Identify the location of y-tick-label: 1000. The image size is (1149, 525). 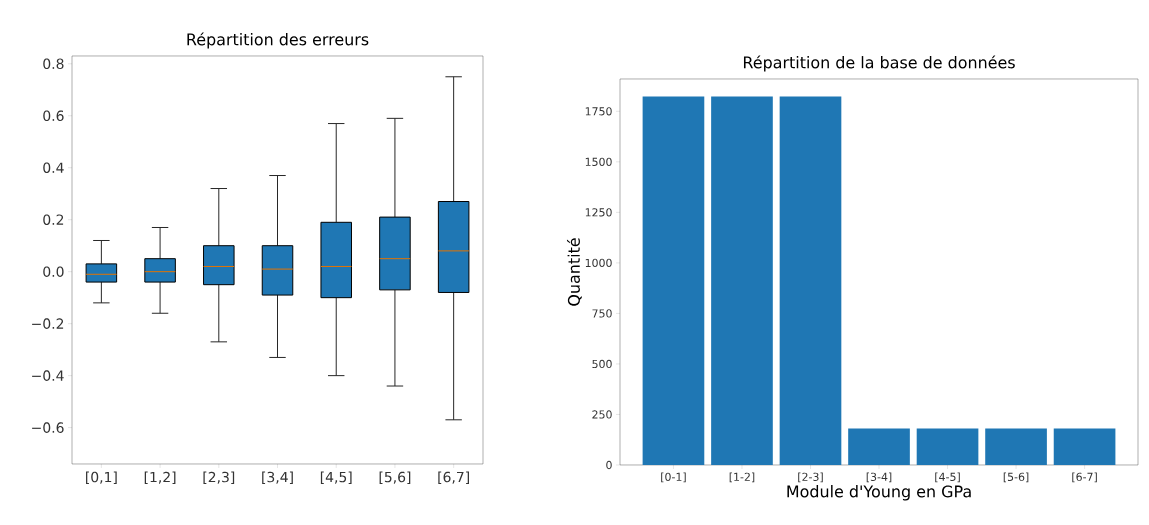
(598, 263).